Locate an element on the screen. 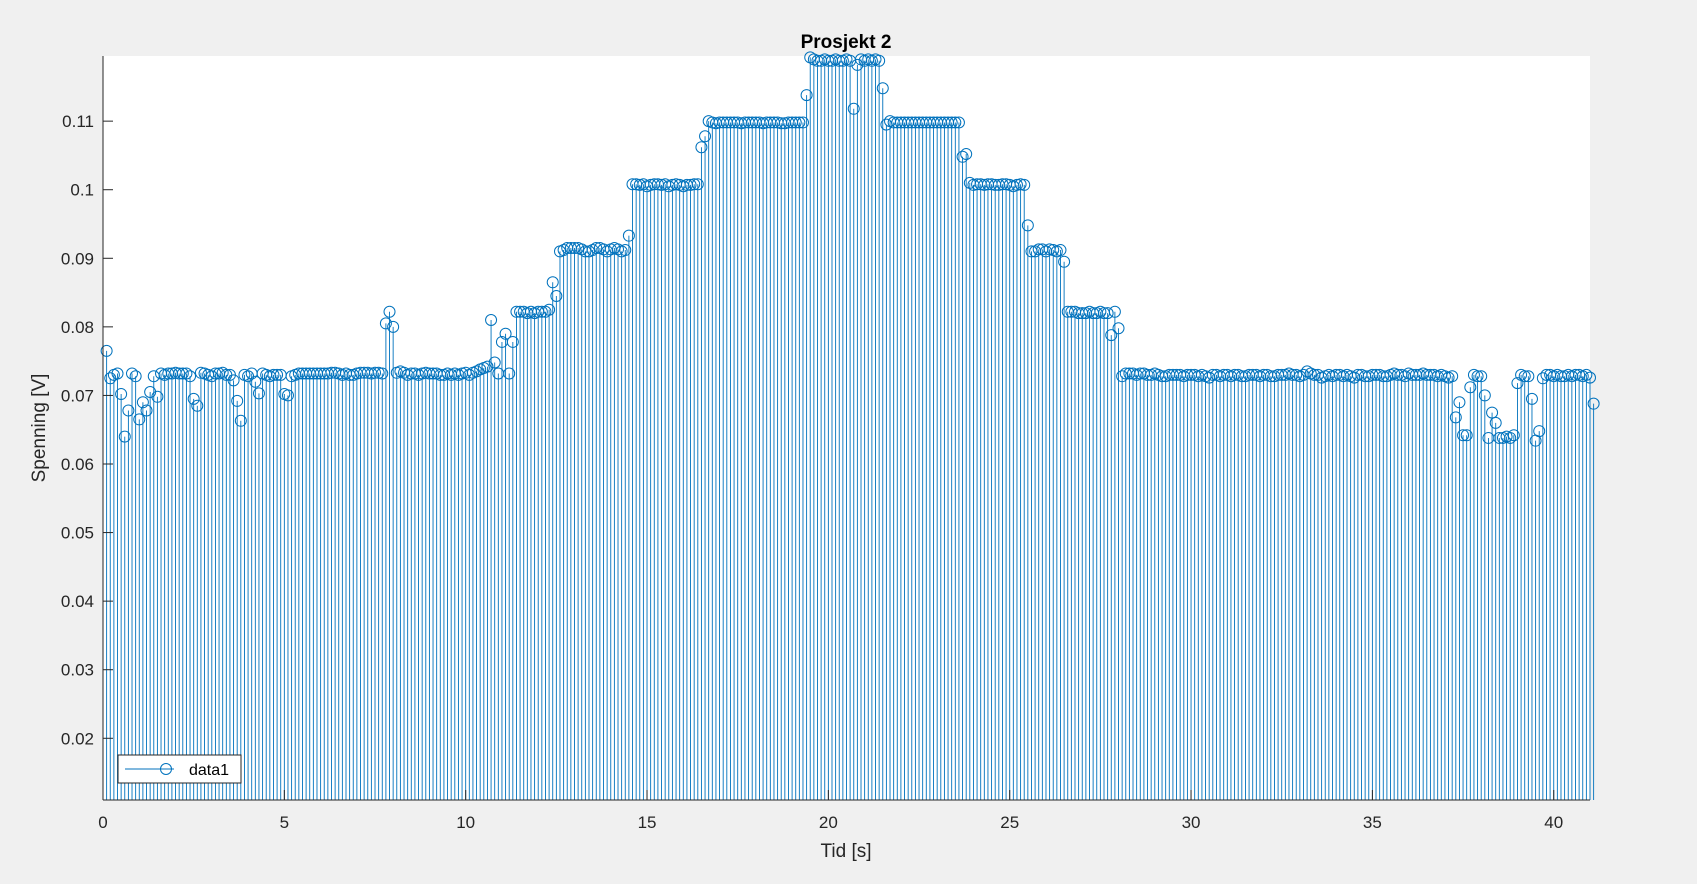 This screenshot has width=1697, height=884. y-tick-label: 0.06 is located at coordinates (77, 464).